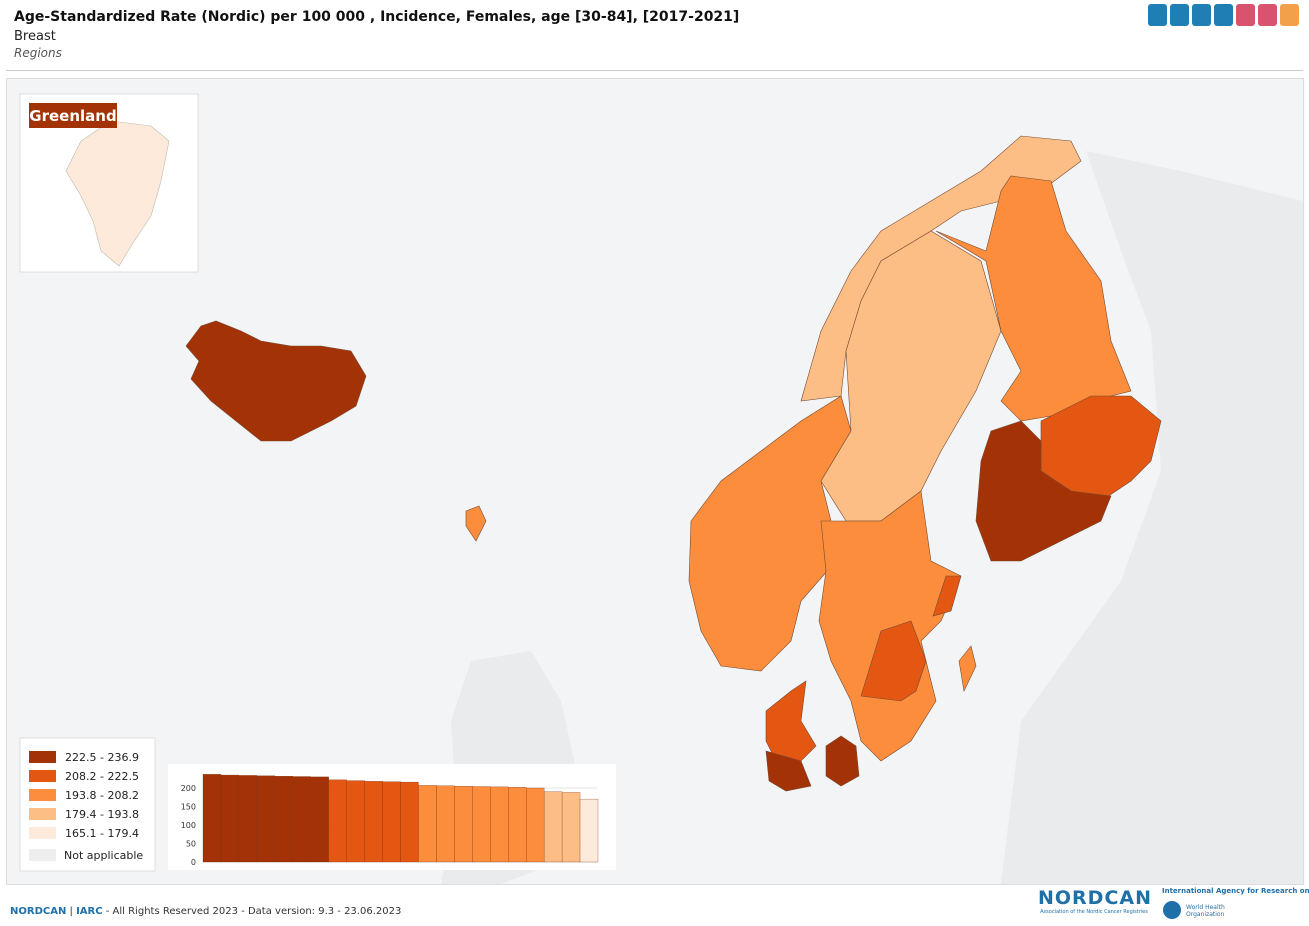 Image resolution: width=1309 pixels, height=926 pixels. Describe the element at coordinates (38, 911) in the screenshot. I see `footer-brand: NORDCAN` at that location.